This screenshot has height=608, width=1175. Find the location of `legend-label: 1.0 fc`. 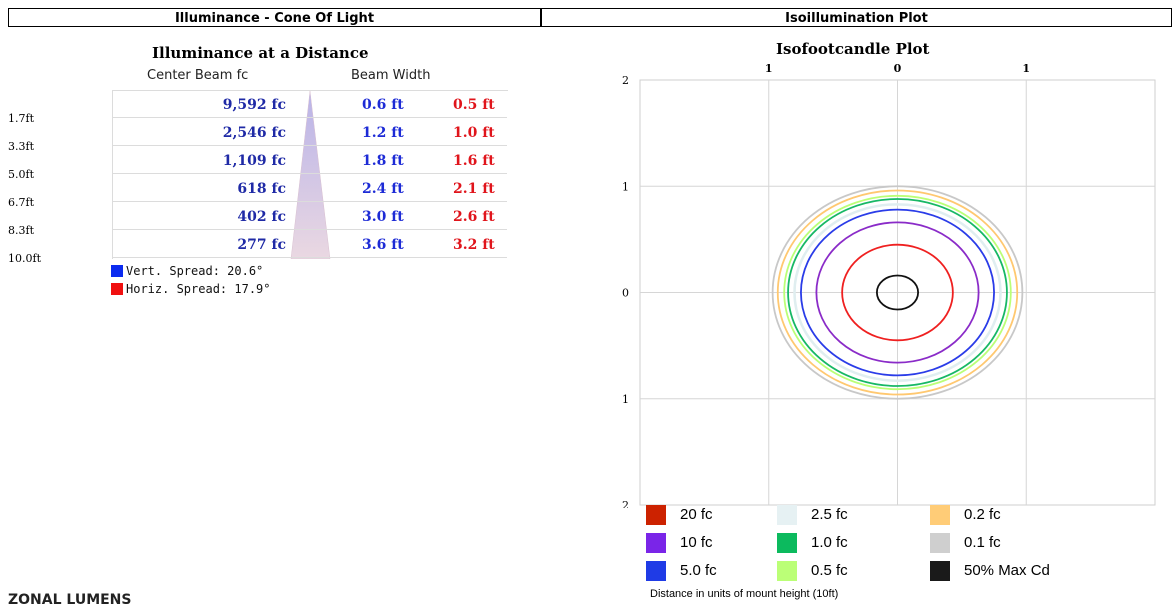

legend-label: 1.0 fc is located at coordinates (829, 542).